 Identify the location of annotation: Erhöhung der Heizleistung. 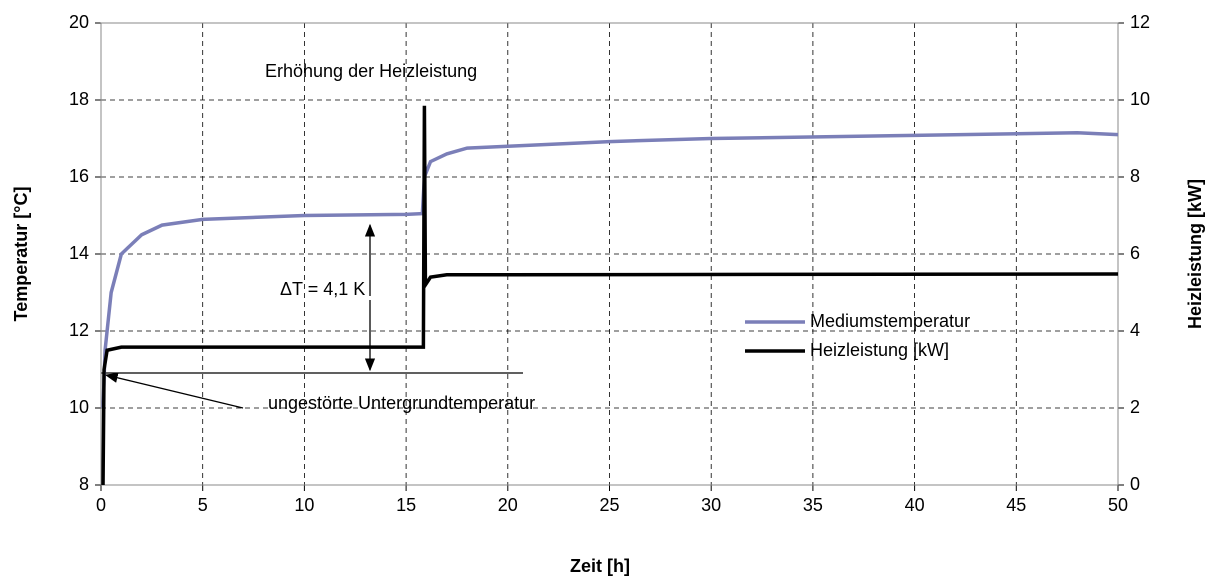
(371, 71).